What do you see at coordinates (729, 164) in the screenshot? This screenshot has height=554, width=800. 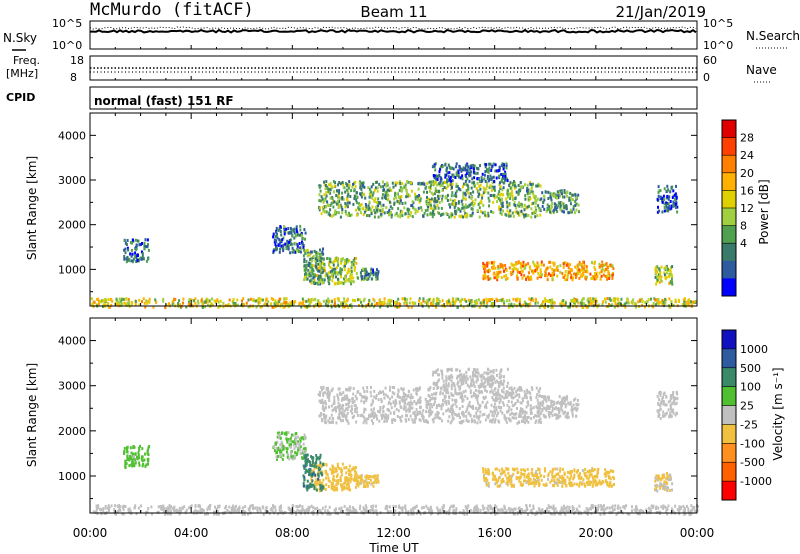 I see `colorbar-swatch` at bounding box center [729, 164].